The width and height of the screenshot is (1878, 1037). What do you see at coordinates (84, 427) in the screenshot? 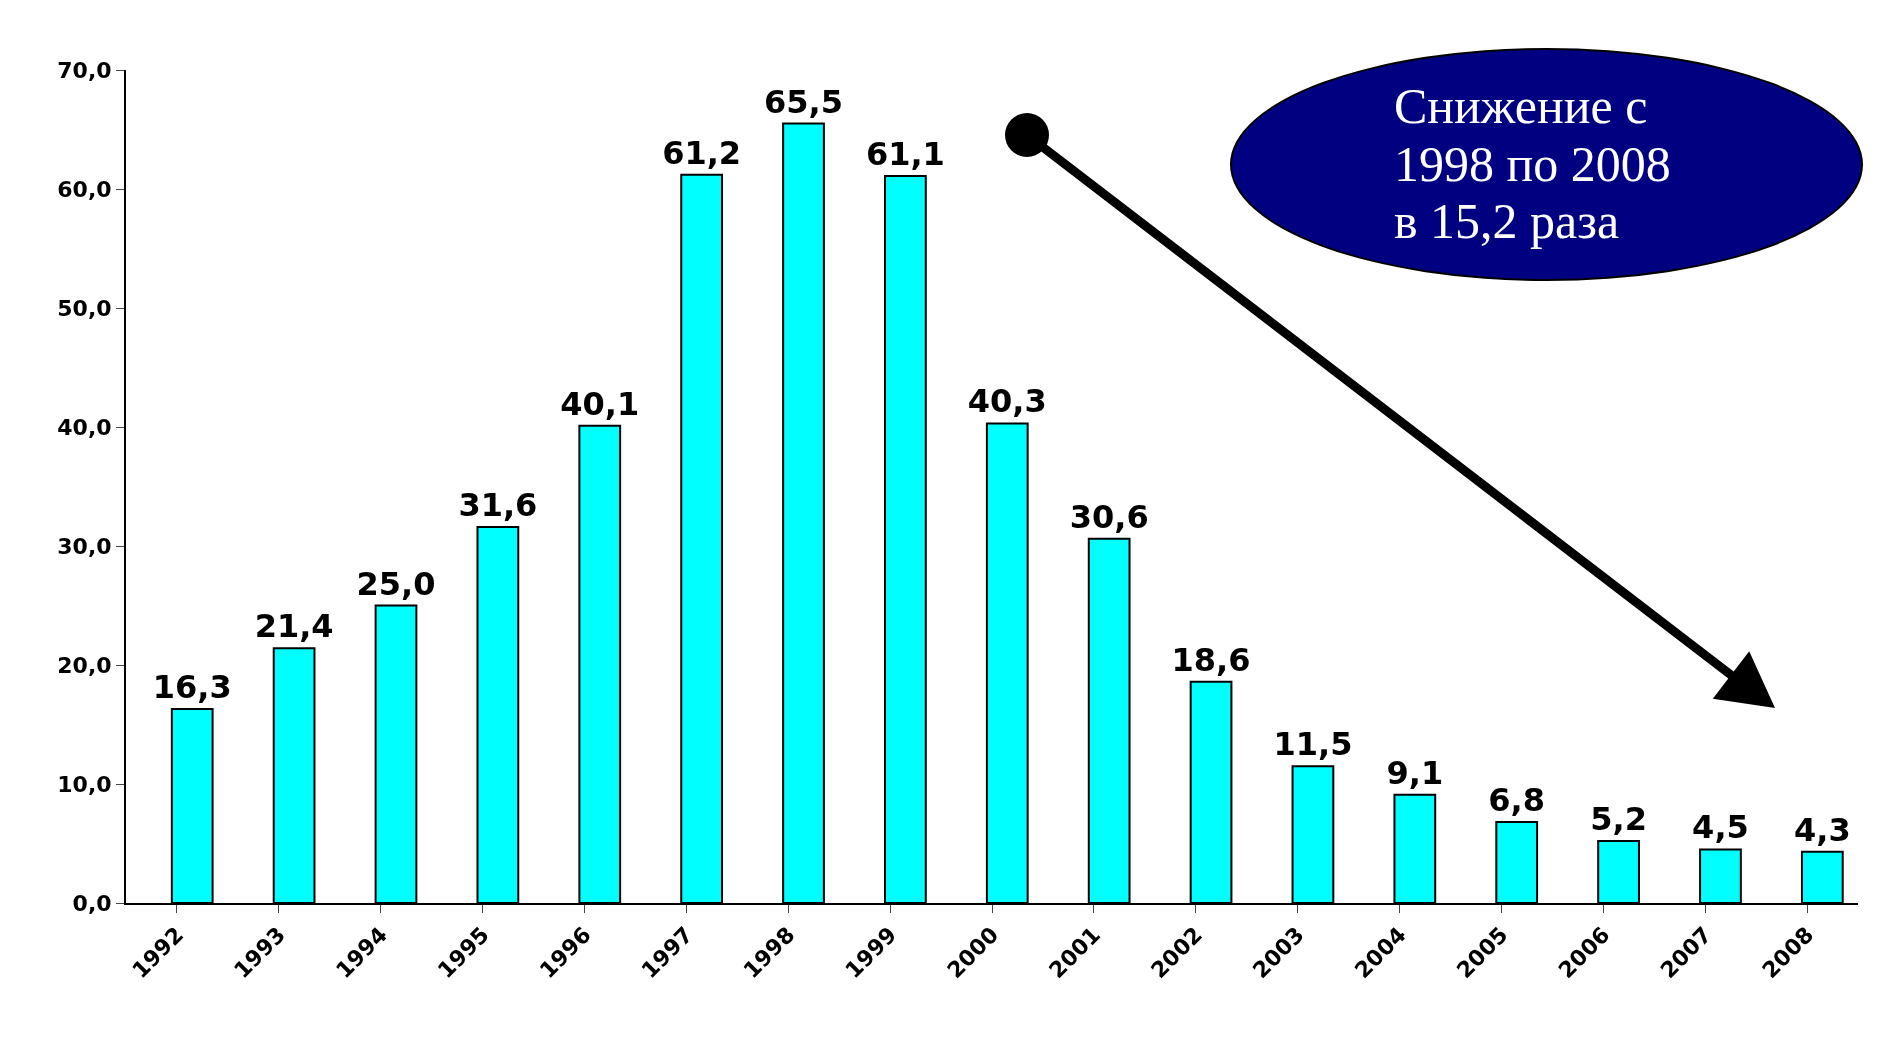
I see `y-tick-label: 40,0` at bounding box center [84, 427].